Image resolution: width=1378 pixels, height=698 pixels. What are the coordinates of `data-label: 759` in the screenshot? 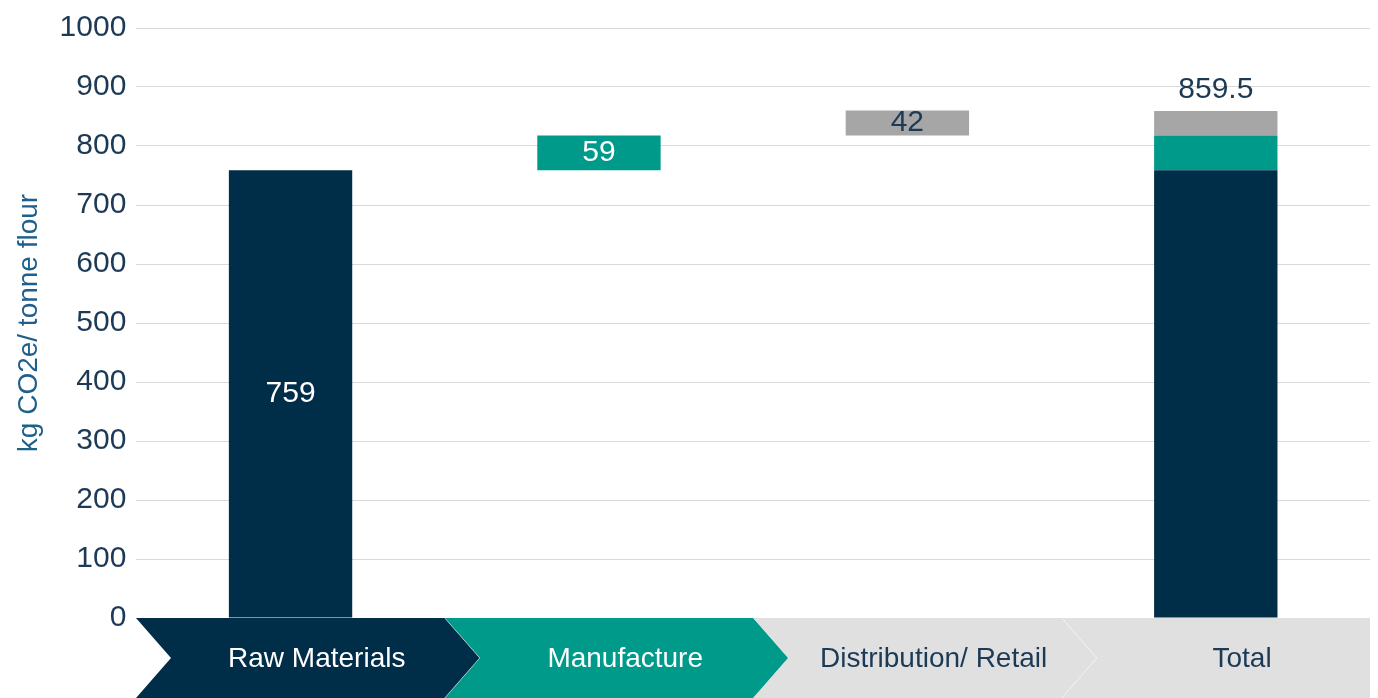 It's located at (290, 392).